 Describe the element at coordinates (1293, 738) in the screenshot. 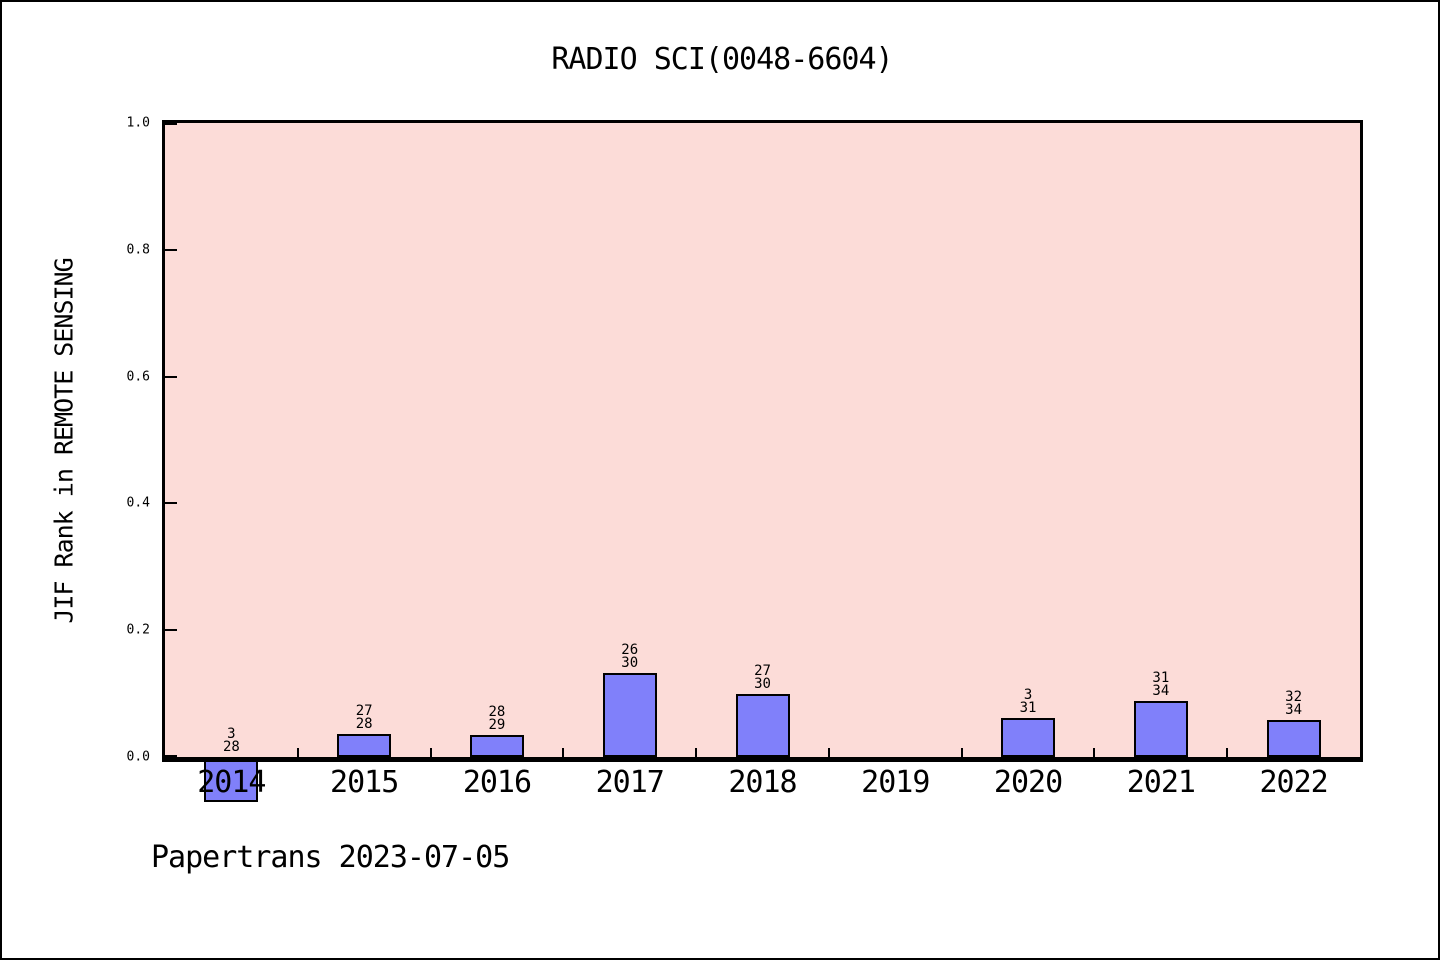

I see `bar-2022` at that location.